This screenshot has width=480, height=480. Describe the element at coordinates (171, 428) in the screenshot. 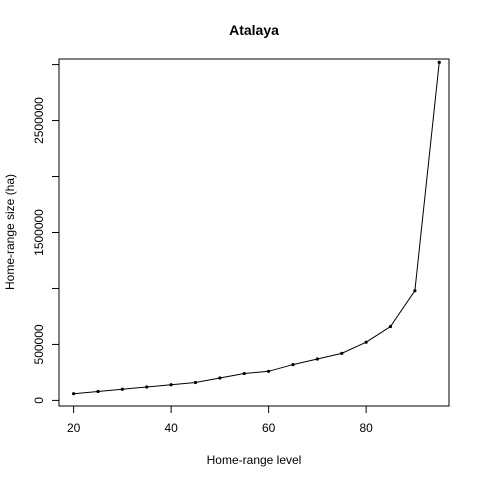

I see `x-tick-label: 40` at that location.